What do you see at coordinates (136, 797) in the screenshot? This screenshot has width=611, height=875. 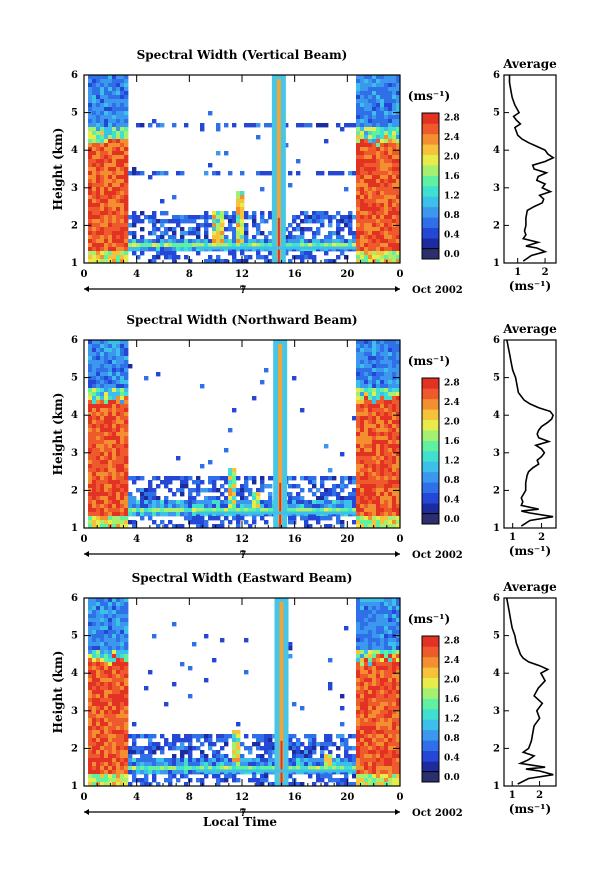 I see `x-tick-label: 4` at bounding box center [136, 797].